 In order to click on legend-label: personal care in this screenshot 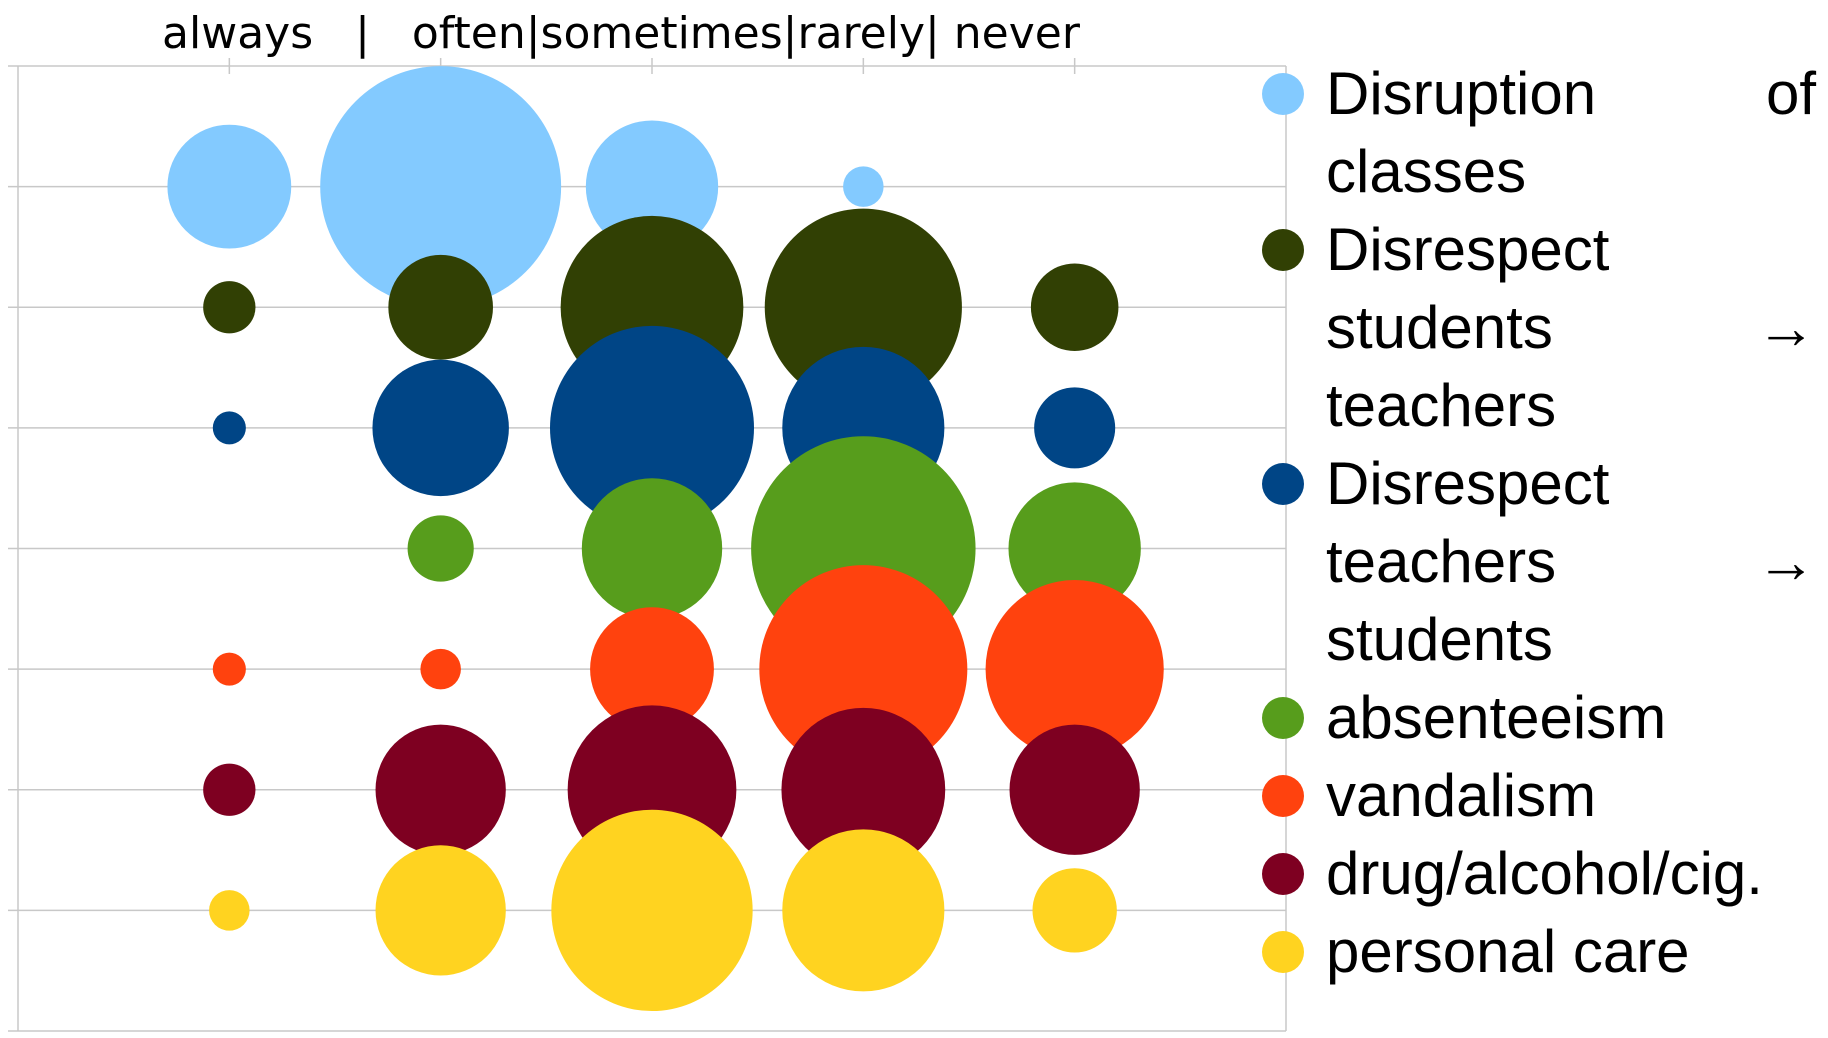, I will do `click(1508, 951)`.